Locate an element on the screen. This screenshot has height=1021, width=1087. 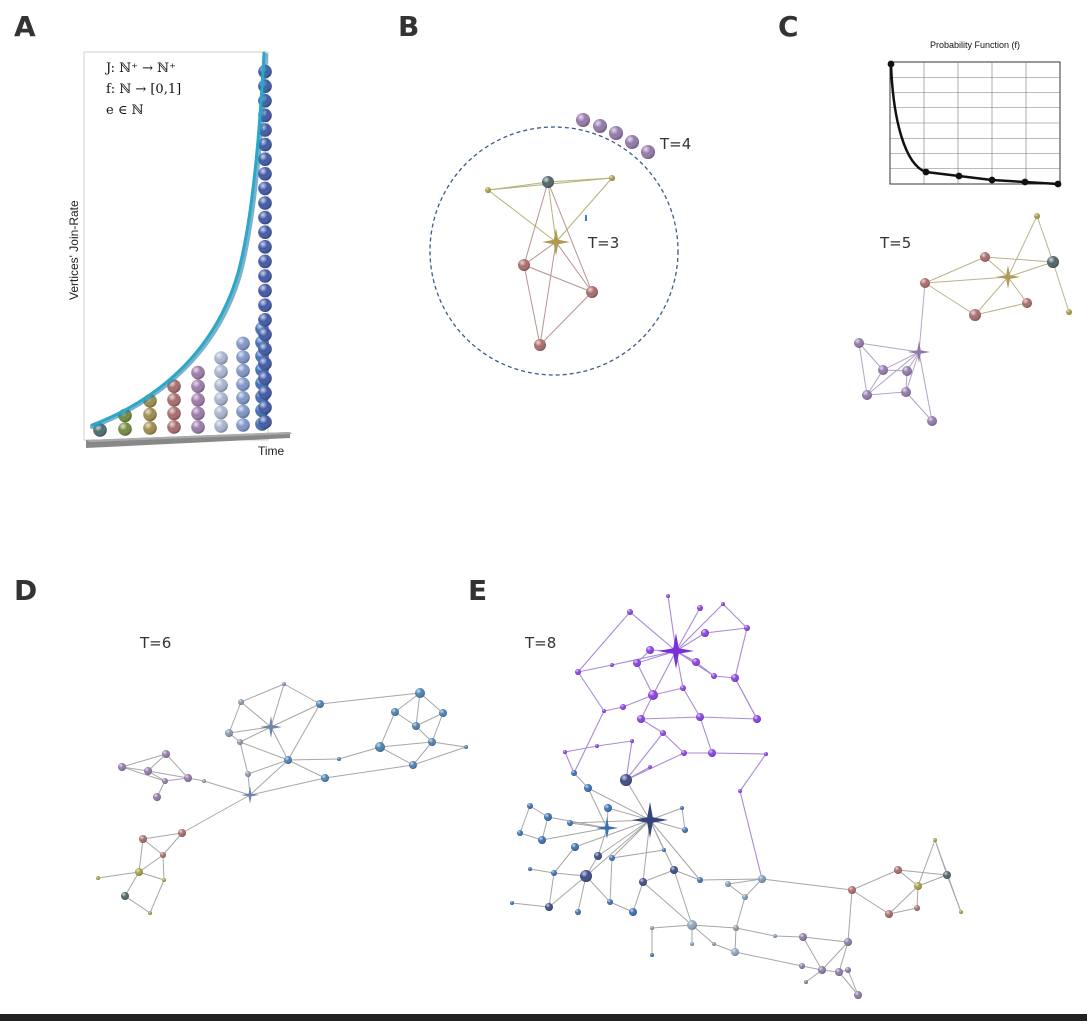
growth-curve is located at coordinates (178, 239).